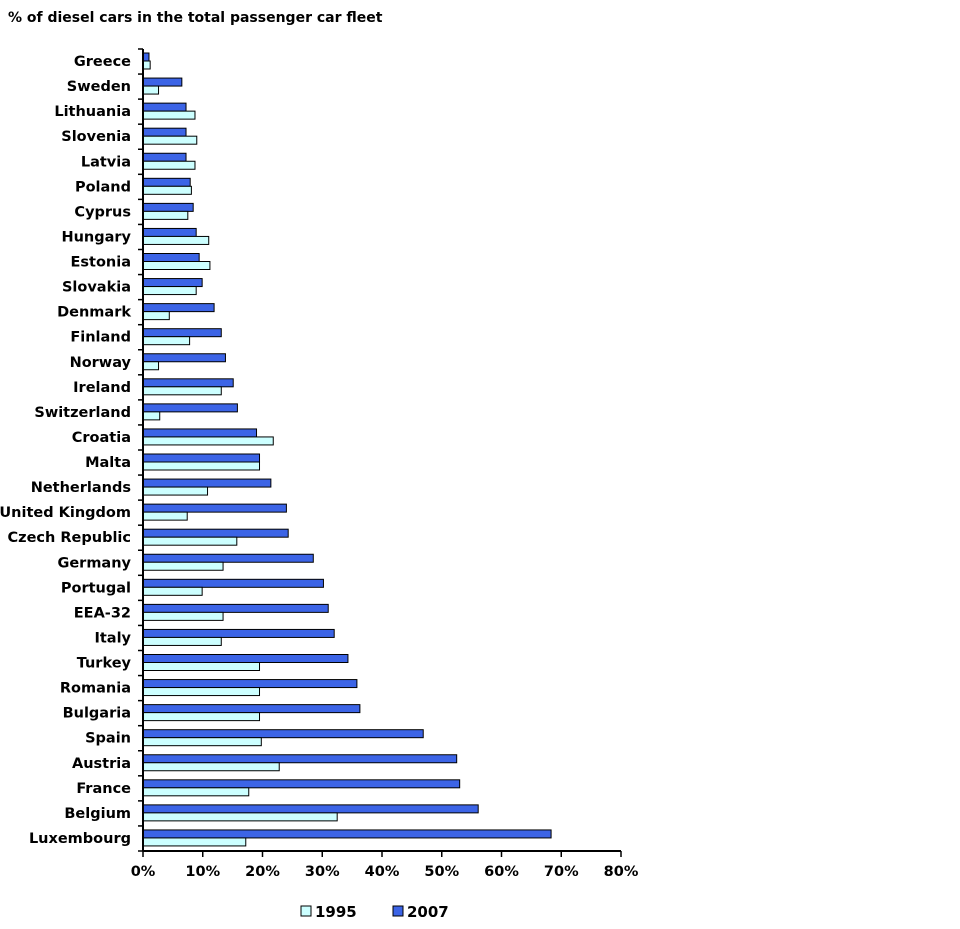 The width and height of the screenshot is (960, 929). What do you see at coordinates (202, 872) in the screenshot?
I see `x-tick-label-10: 10%` at bounding box center [202, 872].